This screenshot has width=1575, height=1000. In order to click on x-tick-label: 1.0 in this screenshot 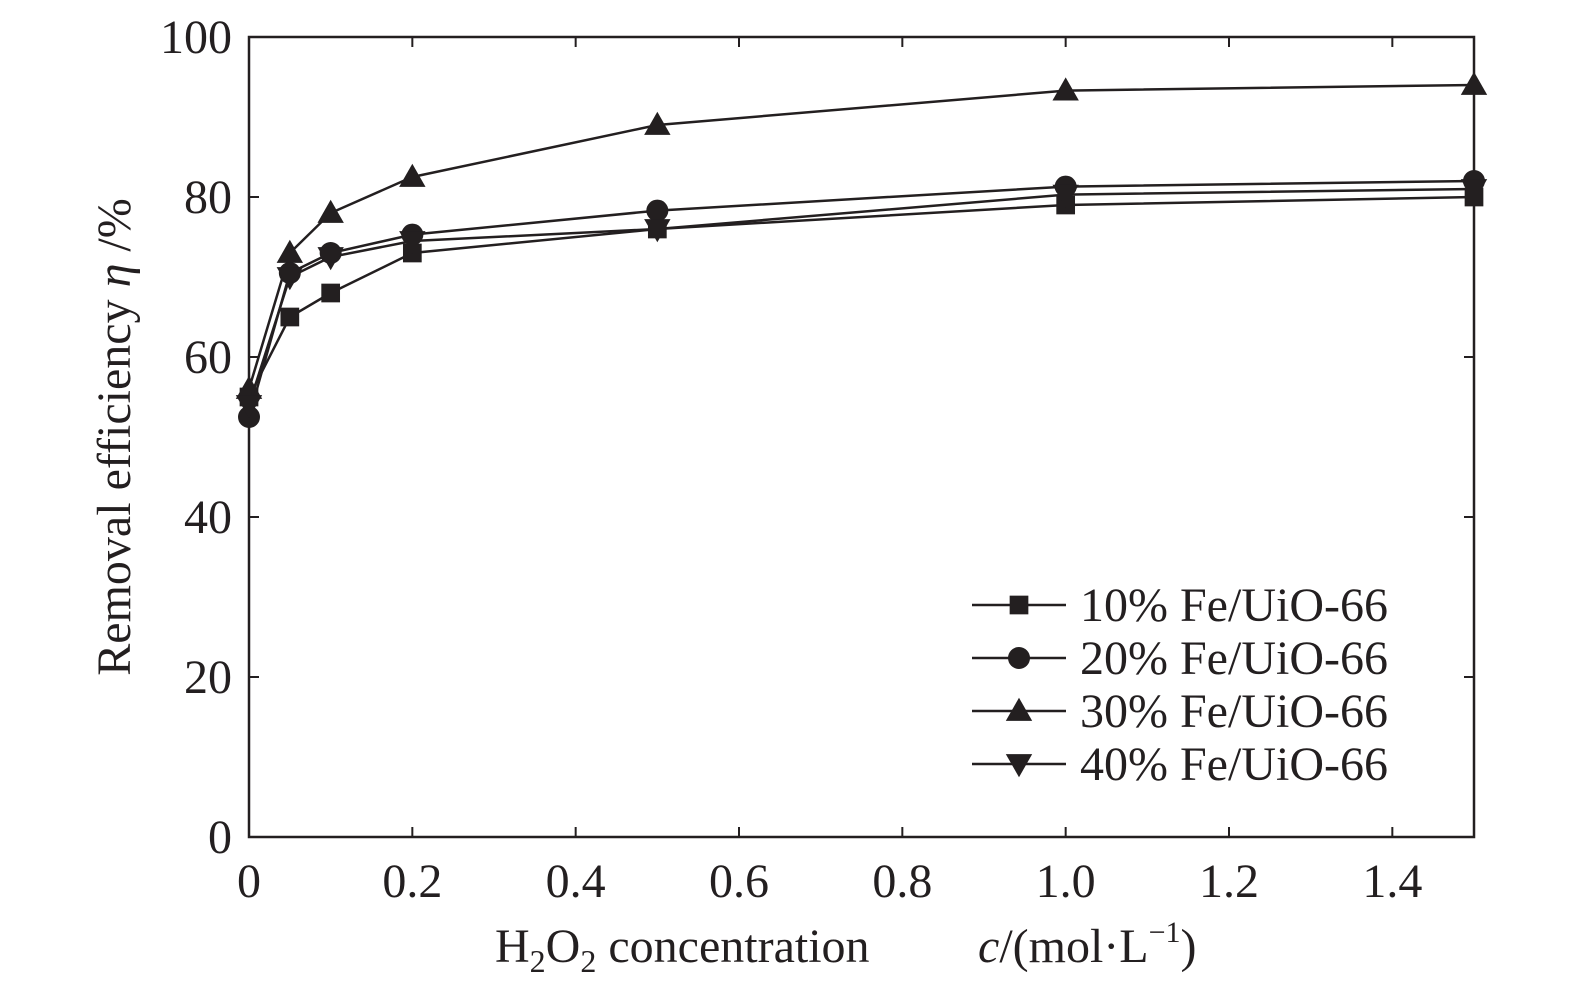, I will do `click(1066, 881)`.